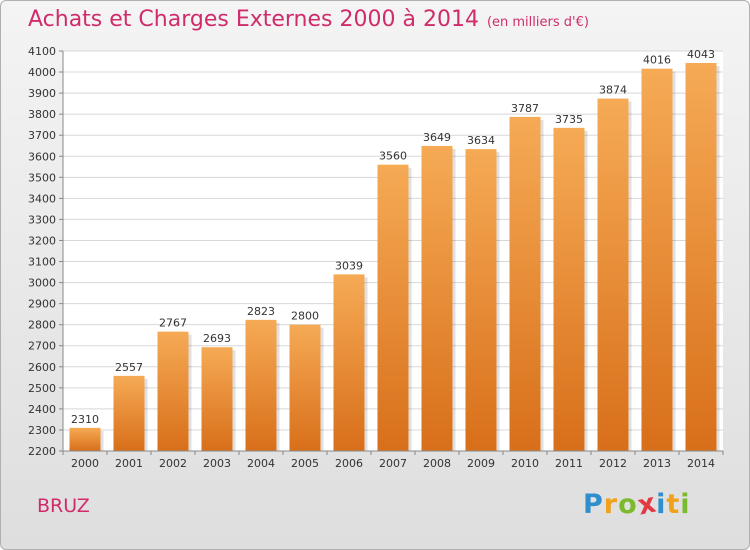 This screenshot has width=750, height=550. Describe the element at coordinates (42, 451) in the screenshot. I see `y-tick-label: 2200` at that location.